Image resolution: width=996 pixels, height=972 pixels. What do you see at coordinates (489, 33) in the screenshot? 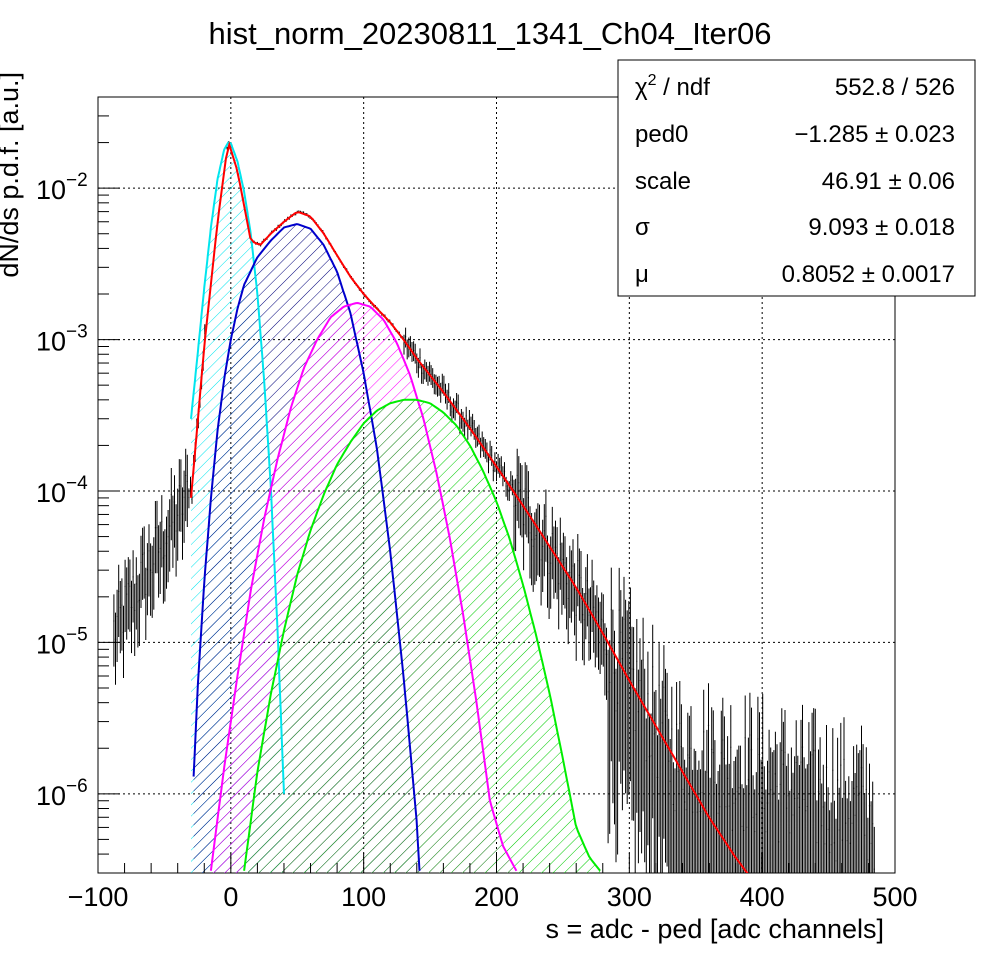
I see `chart-title: hist_norm_20230811_1341_Ch04_Iter06` at bounding box center [489, 33].